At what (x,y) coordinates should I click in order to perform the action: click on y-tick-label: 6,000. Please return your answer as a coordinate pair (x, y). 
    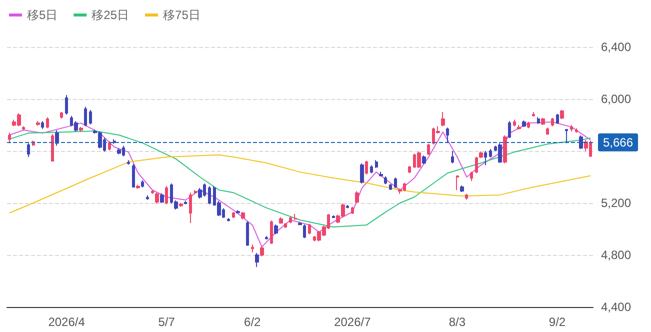
    Looking at the image, I should click on (616, 99).